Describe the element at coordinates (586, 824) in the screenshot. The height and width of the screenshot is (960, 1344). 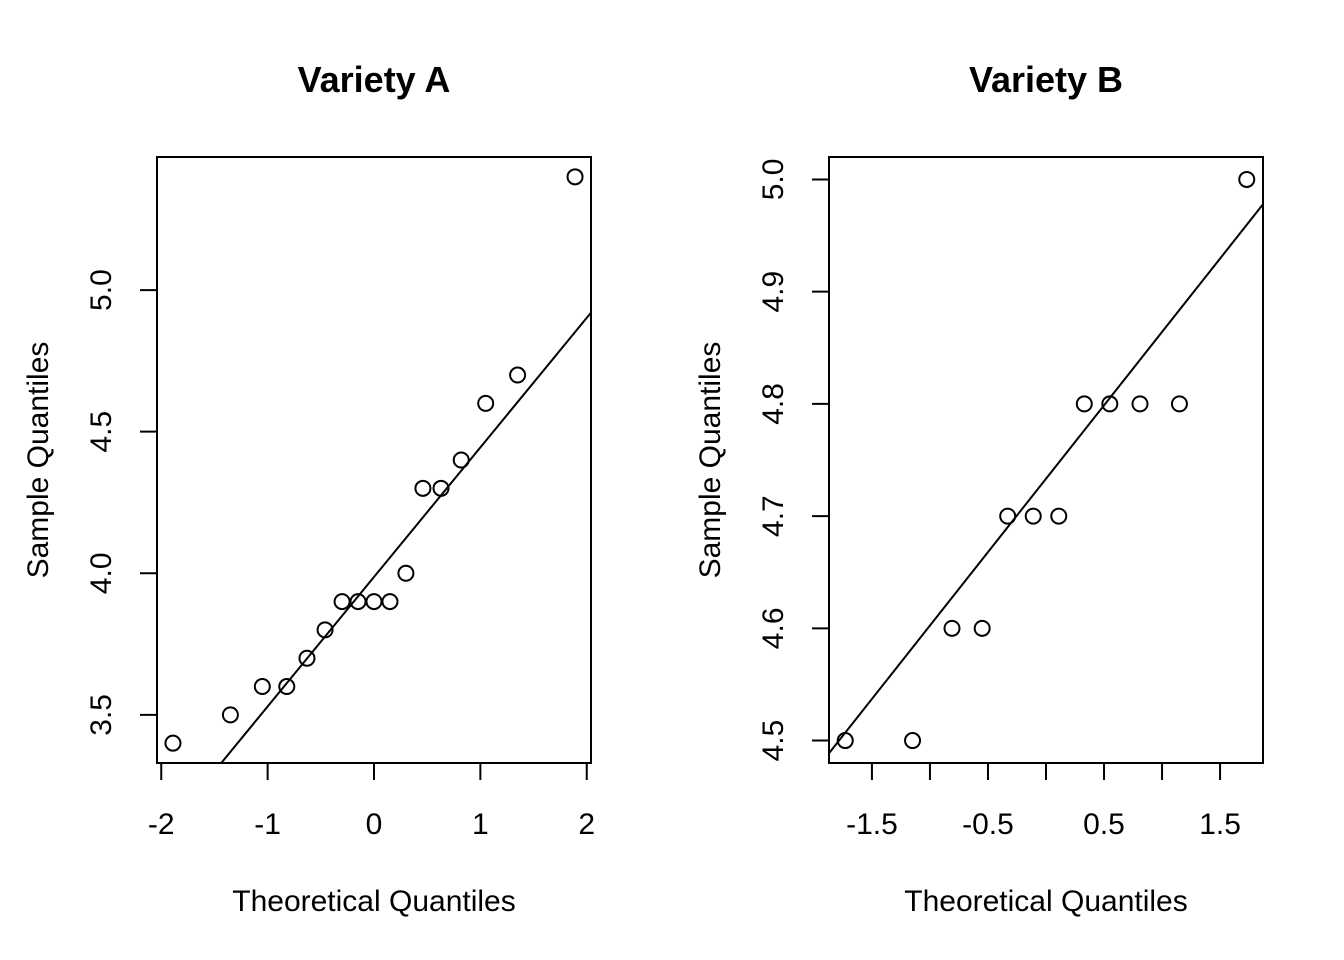
I see `x-tick-label: 2` at that location.